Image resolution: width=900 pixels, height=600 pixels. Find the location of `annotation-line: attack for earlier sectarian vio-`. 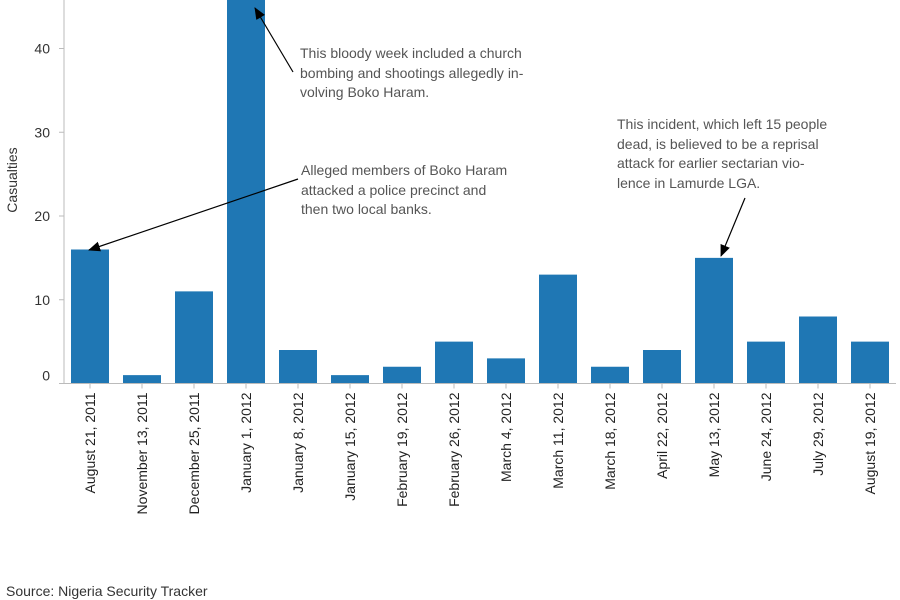

annotation-line: attack for earlier sectarian vio- is located at coordinates (711, 163).